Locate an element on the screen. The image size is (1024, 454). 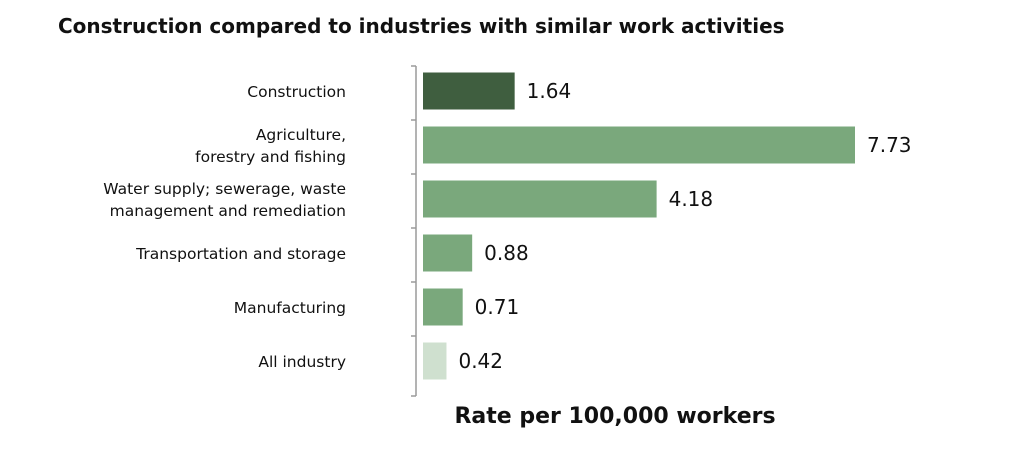
data-label: 1.64 is located at coordinates (549, 91).